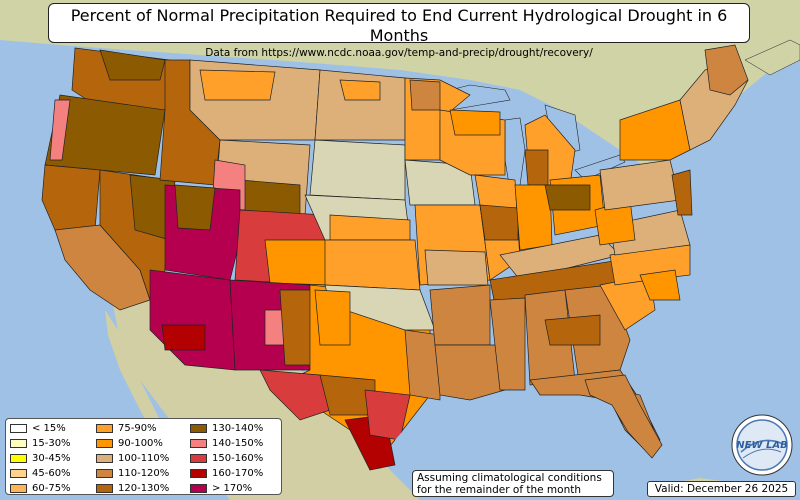  What do you see at coordinates (238, 458) in the screenshot?
I see `legend-label: 150-160%` at bounding box center [238, 458].